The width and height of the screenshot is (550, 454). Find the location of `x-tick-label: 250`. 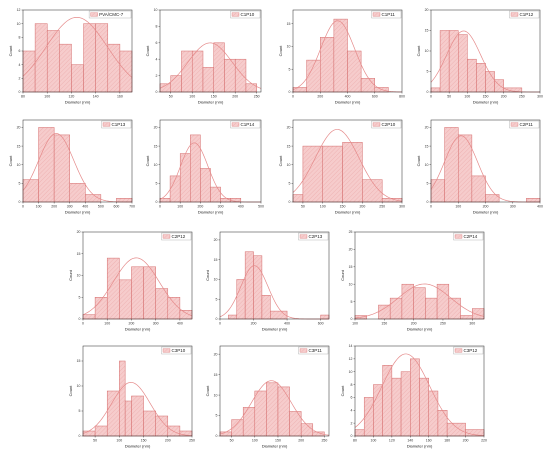

x-tick-label: 250 is located at coordinates (443, 324).